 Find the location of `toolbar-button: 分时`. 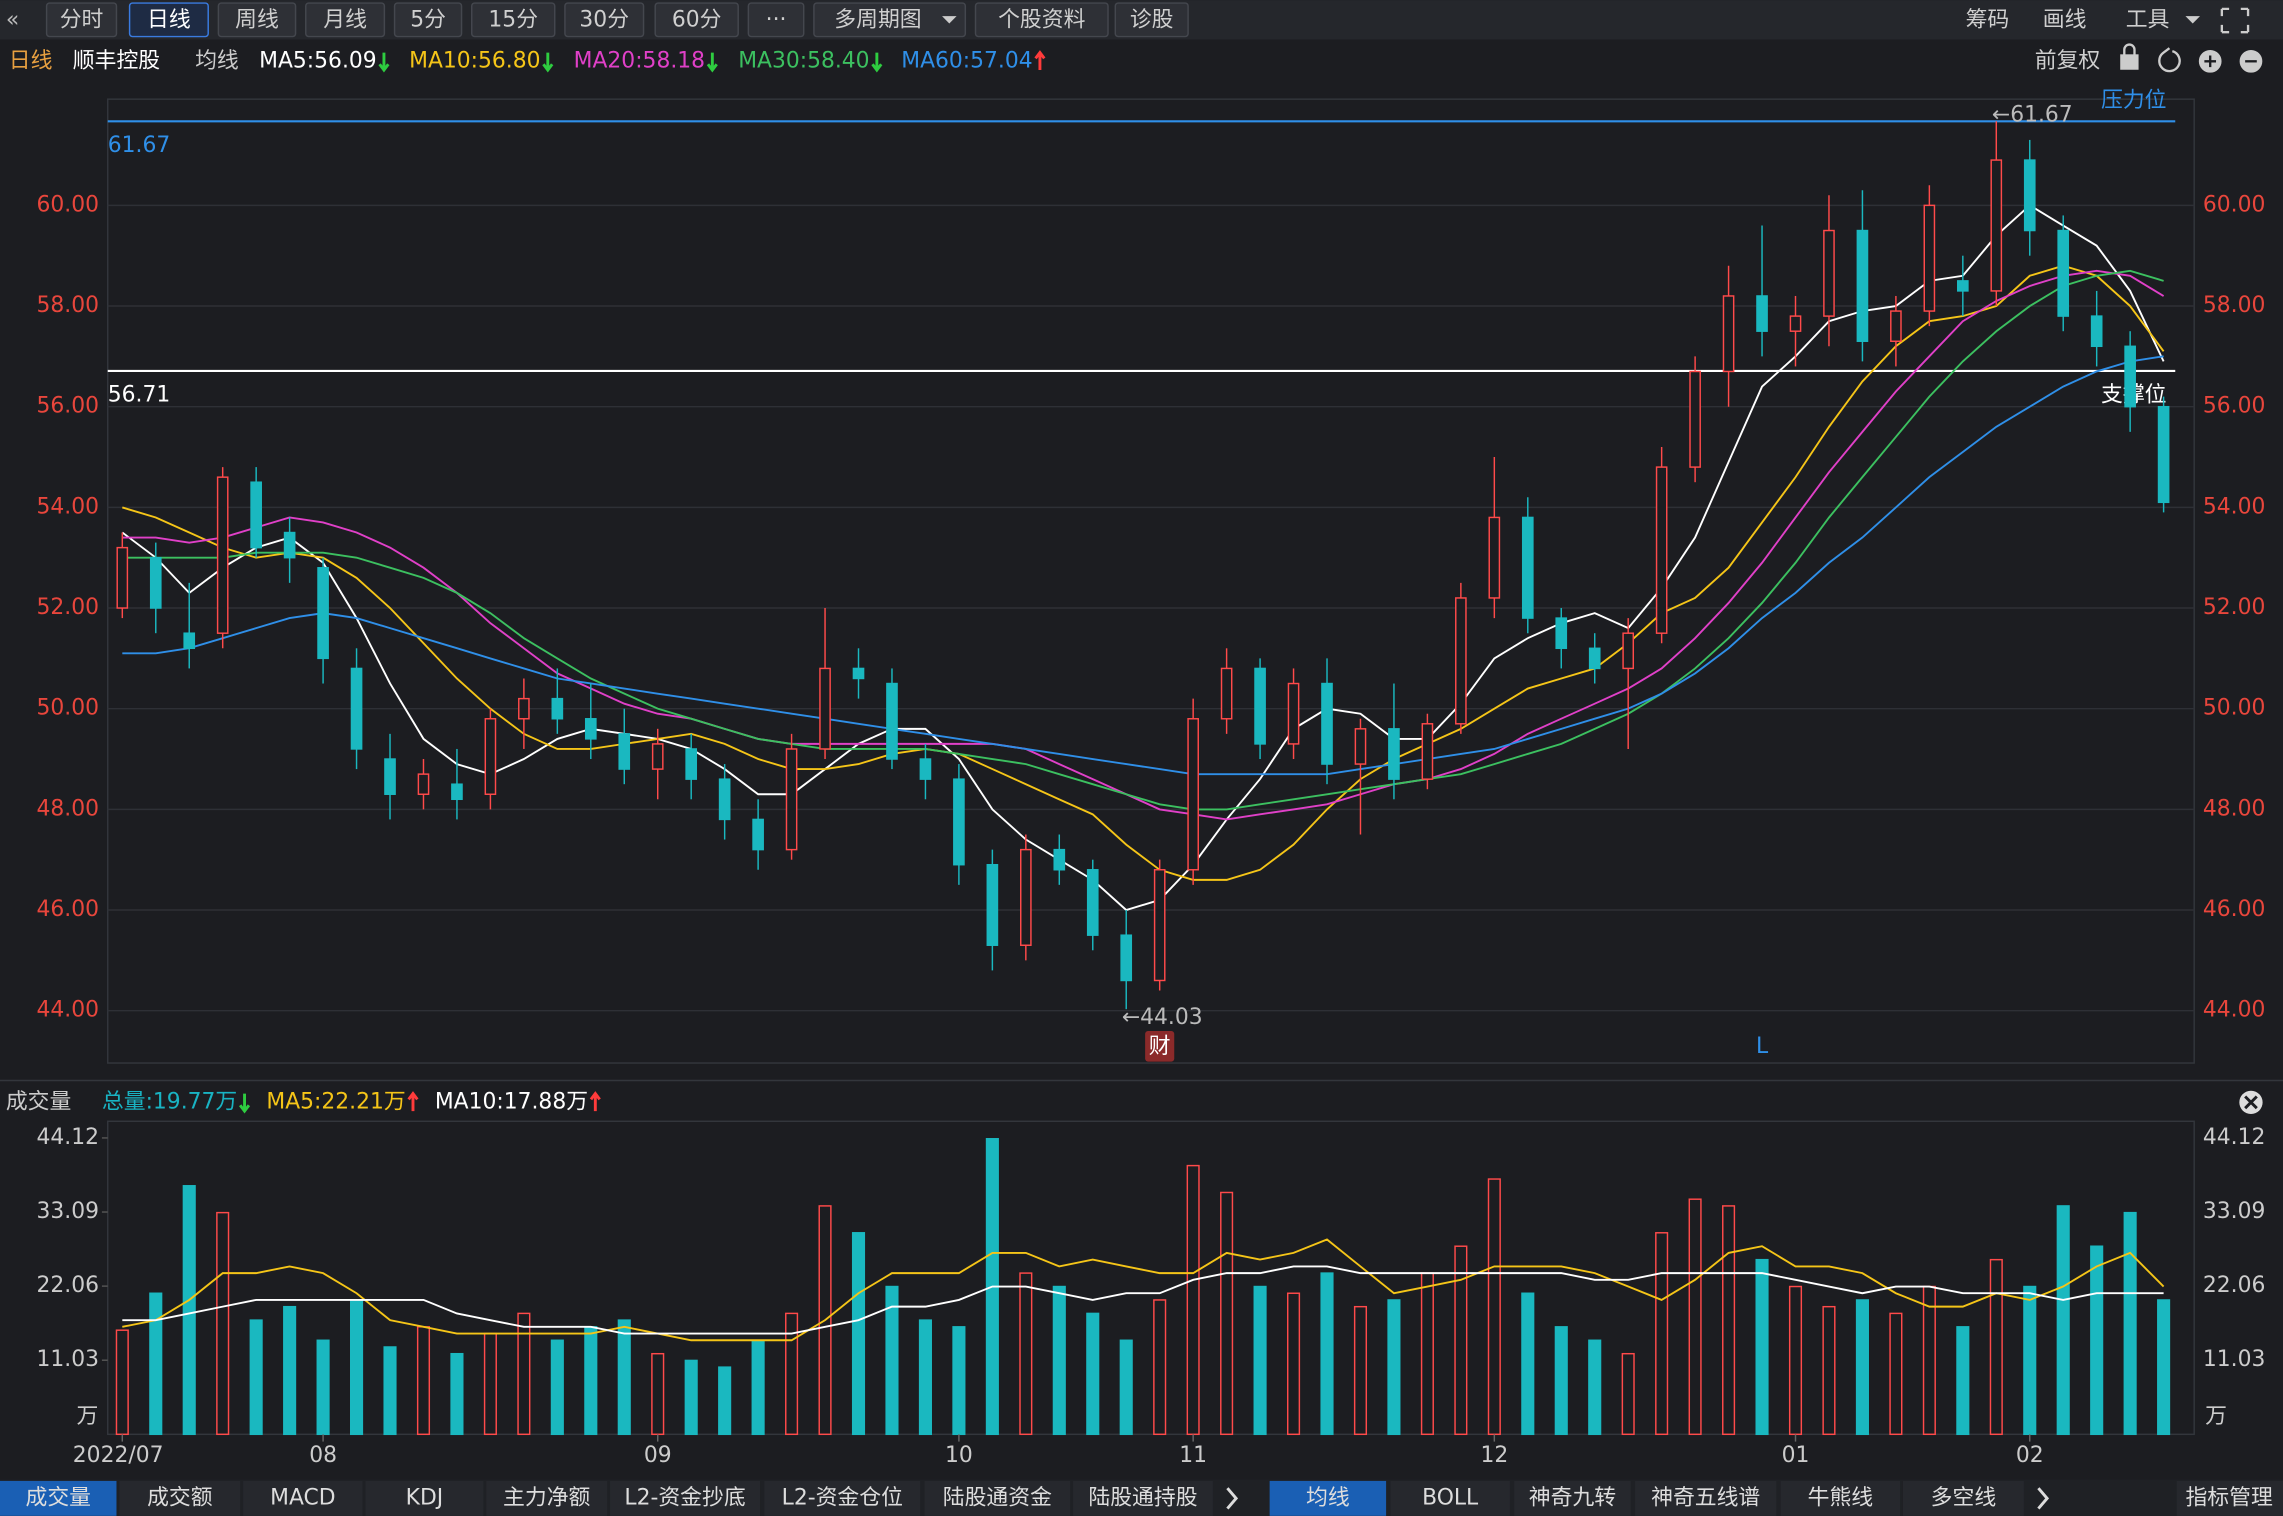

toolbar-button: 分时 is located at coordinates (82, 20).